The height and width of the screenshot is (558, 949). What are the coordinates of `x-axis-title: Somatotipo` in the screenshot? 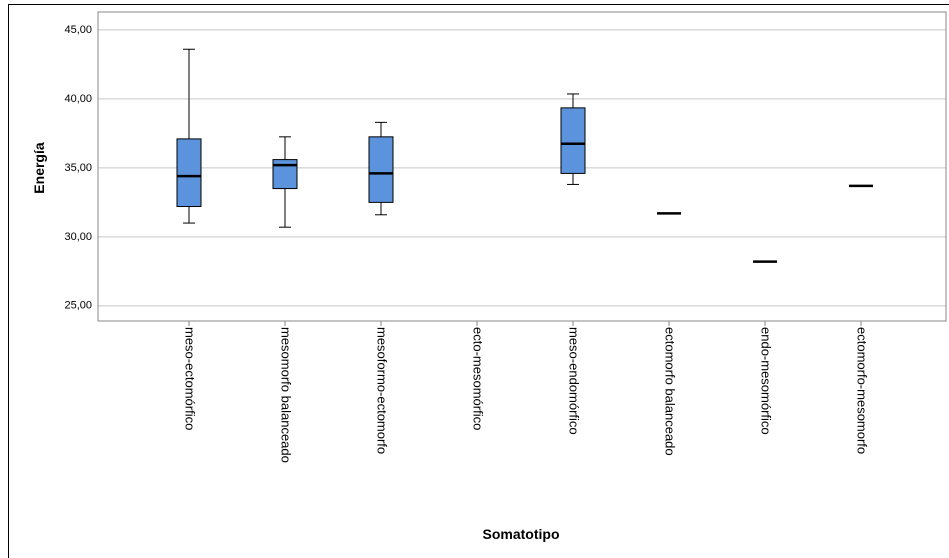 It's located at (521, 534).